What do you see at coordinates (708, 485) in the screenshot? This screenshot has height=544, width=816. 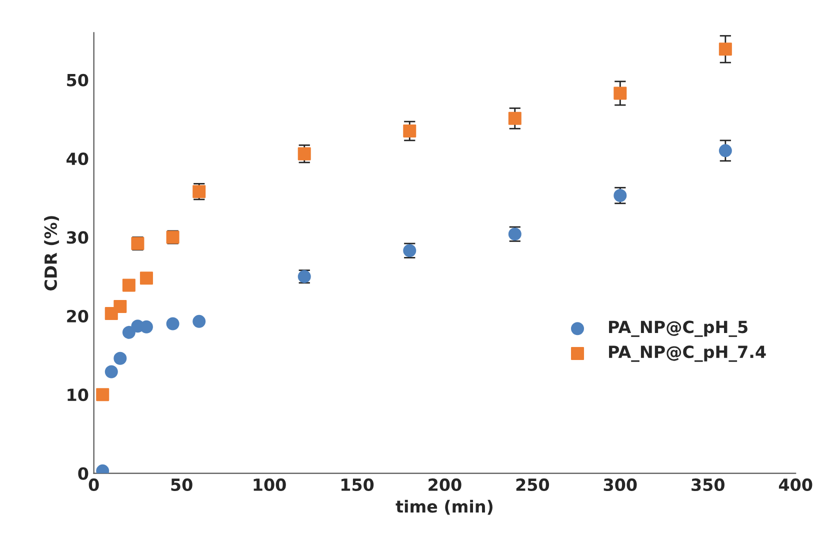 I see `x-tick-label: 350` at bounding box center [708, 485].